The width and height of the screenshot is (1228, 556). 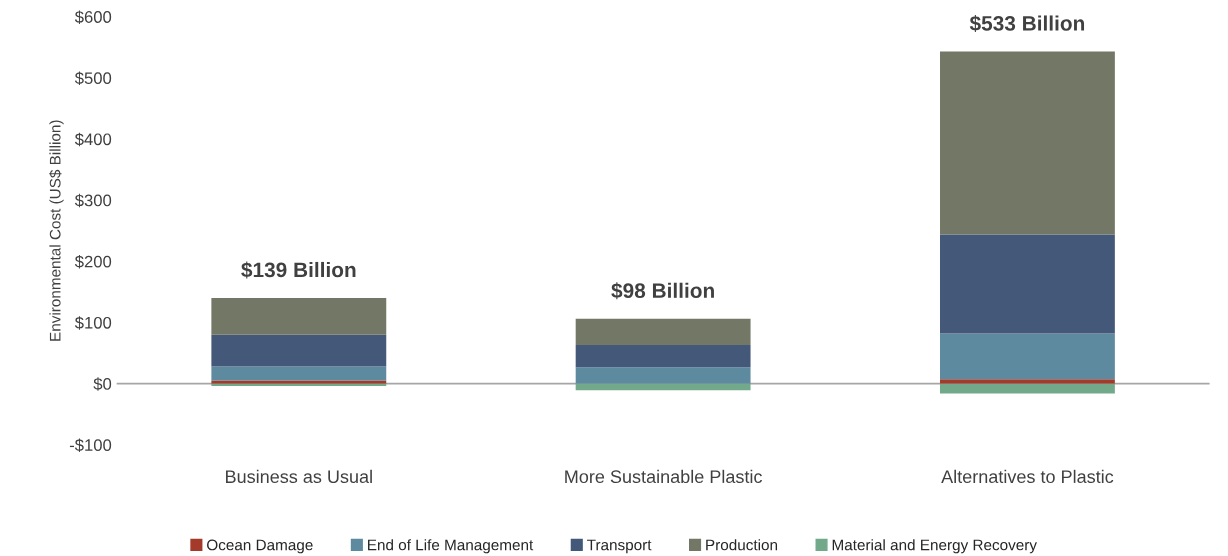 I want to click on annotation: $533 Billion, so click(x=1027, y=24).